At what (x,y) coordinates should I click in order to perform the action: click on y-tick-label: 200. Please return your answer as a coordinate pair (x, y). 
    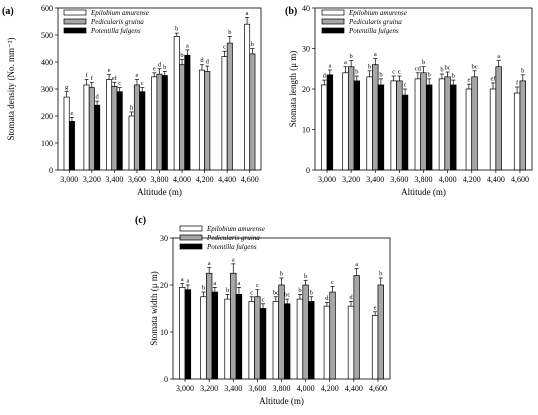
    Looking at the image, I should click on (47, 116).